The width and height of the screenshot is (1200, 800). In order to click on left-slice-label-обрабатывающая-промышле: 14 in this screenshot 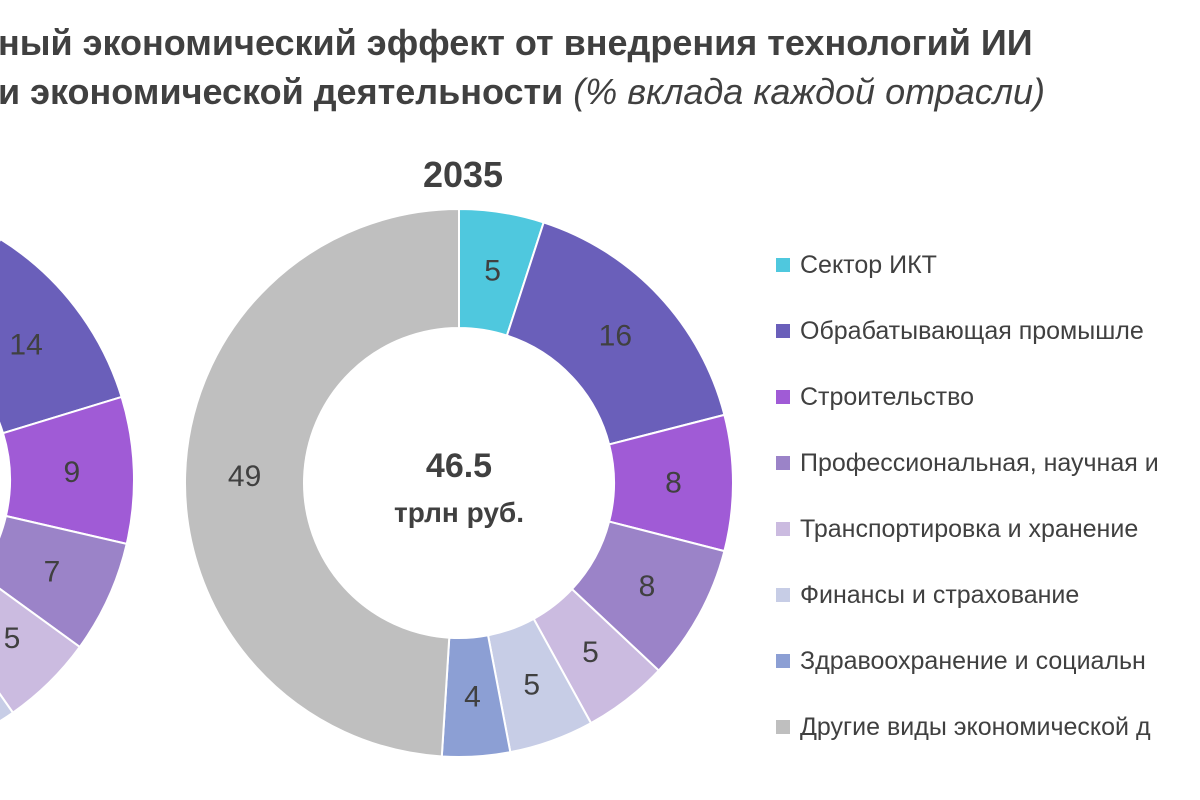, I will do `click(25, 344)`.